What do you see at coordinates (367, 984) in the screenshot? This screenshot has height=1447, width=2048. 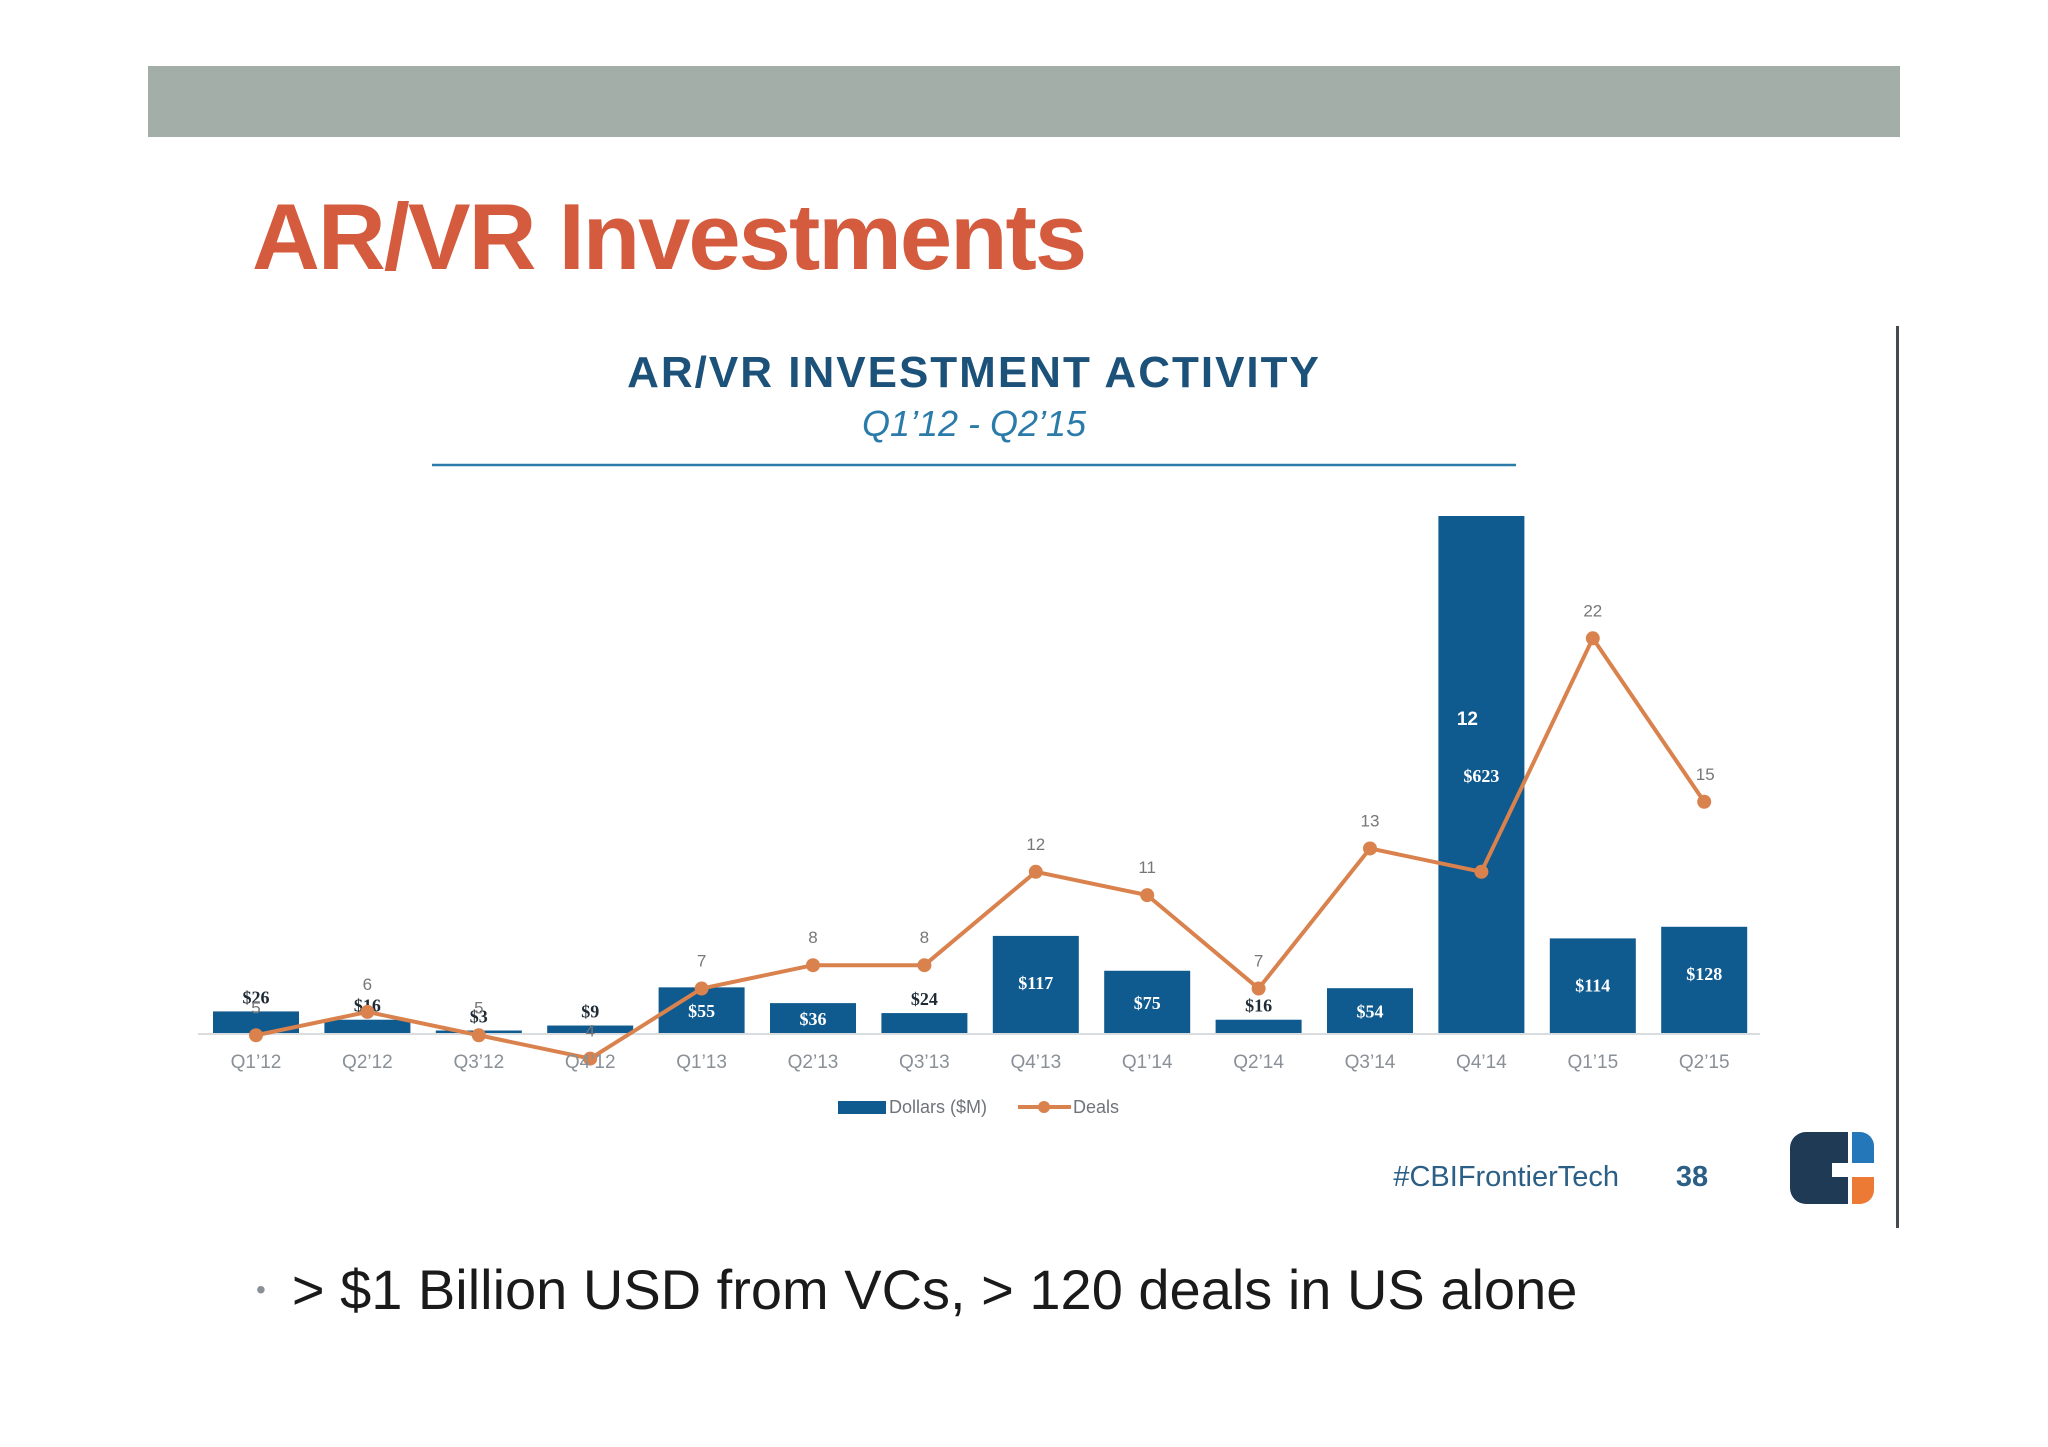 I see `deals-label-1: 6` at bounding box center [367, 984].